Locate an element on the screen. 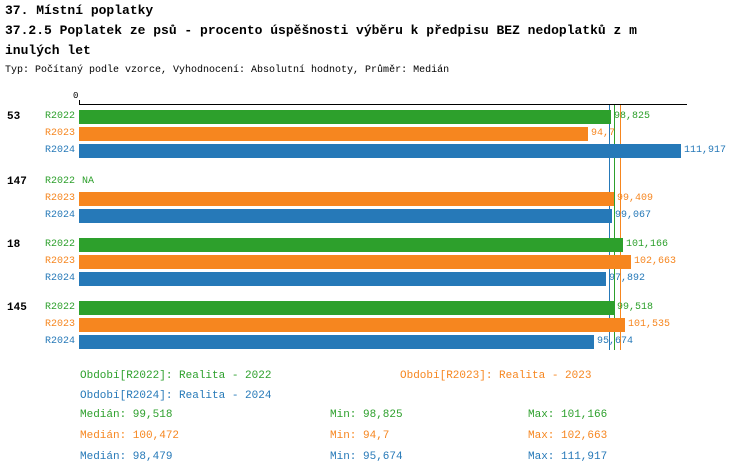 This screenshot has height=474, width=750. group-label-53: 53 is located at coordinates (14, 117).